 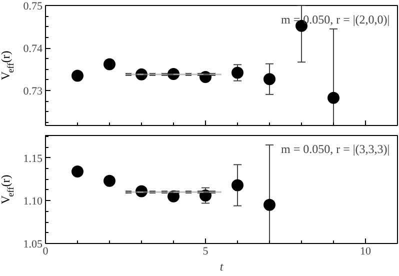 I want to click on x-tick-label: 5, so click(x=205, y=252).